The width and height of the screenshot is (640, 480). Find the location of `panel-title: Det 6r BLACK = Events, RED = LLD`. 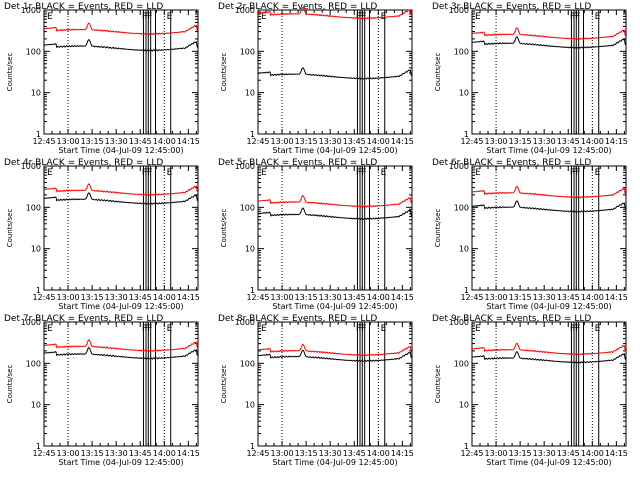

panel-title: Det 6r BLACK = Events, RED = LLD is located at coordinates (511, 163).